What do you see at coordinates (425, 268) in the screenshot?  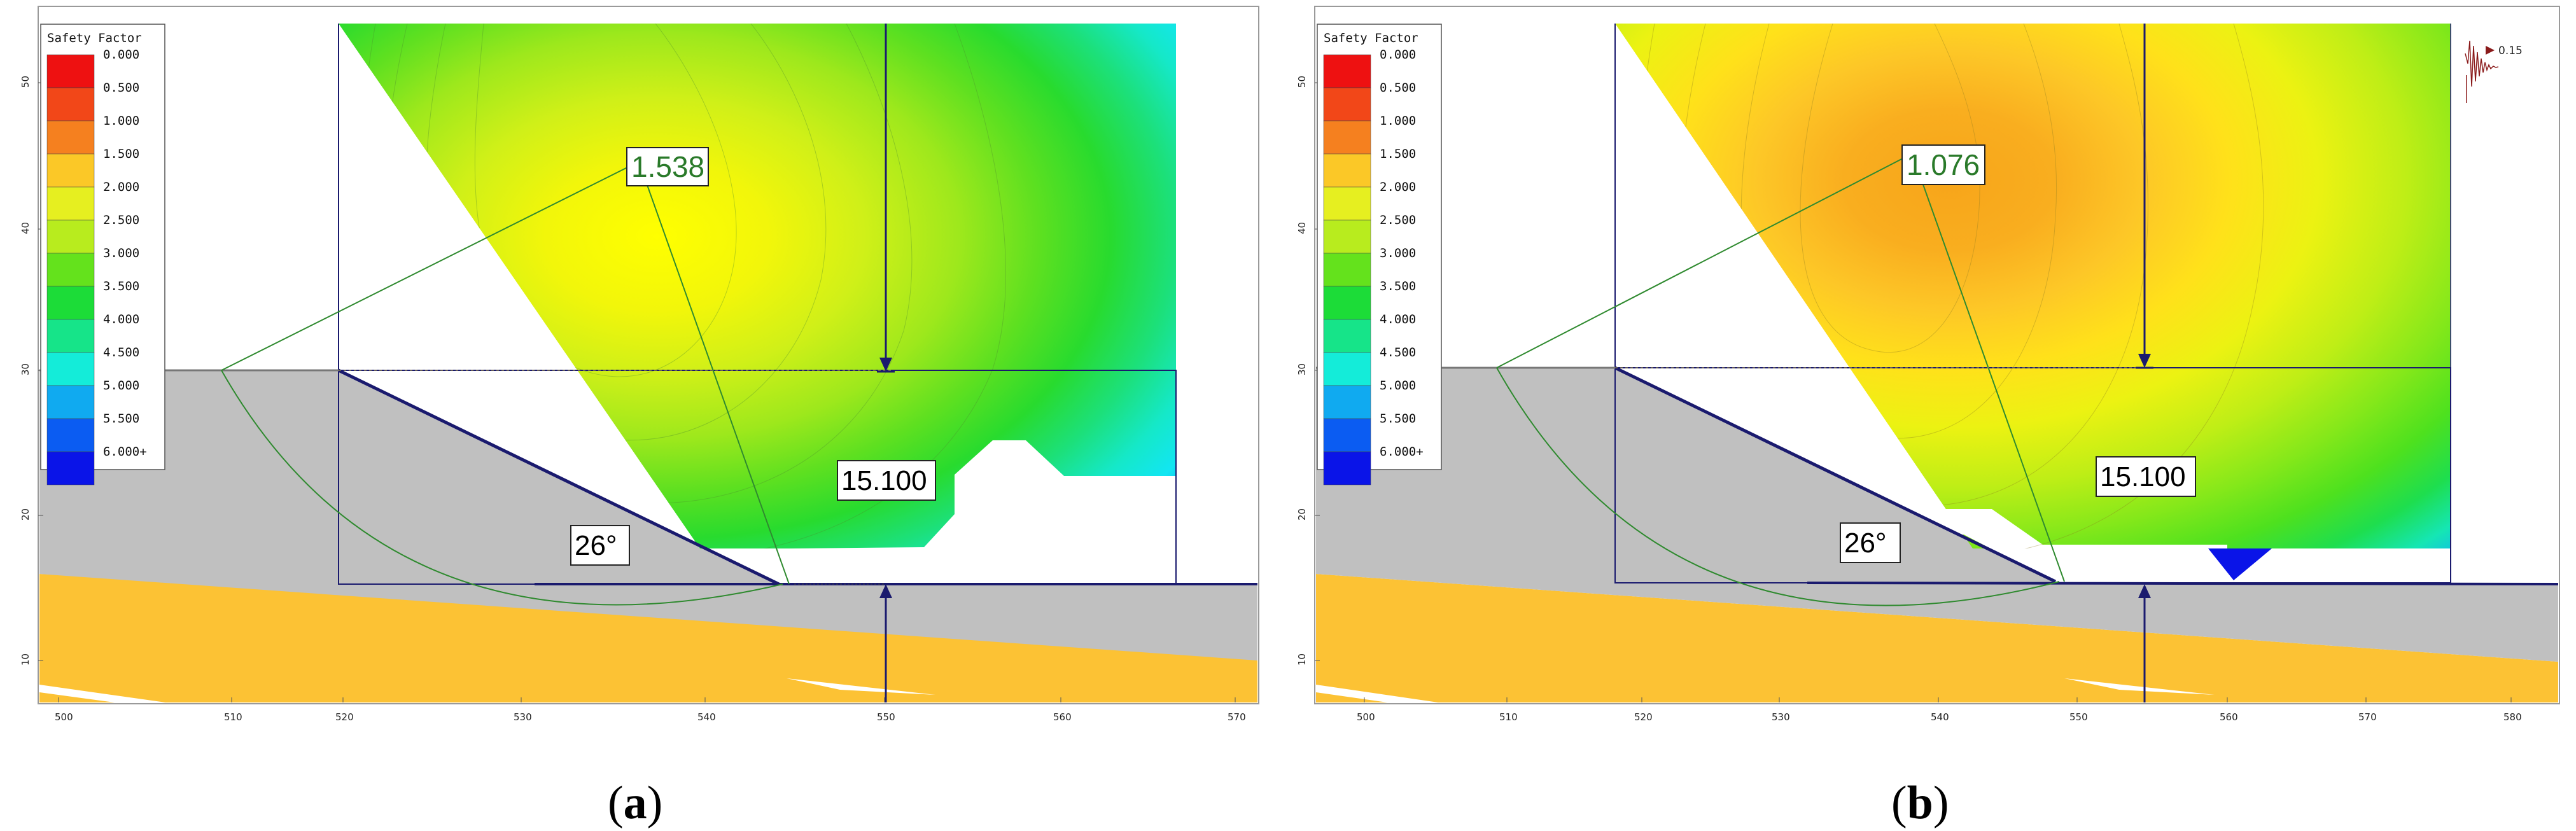 I see `slip-radius-left-a` at bounding box center [425, 268].